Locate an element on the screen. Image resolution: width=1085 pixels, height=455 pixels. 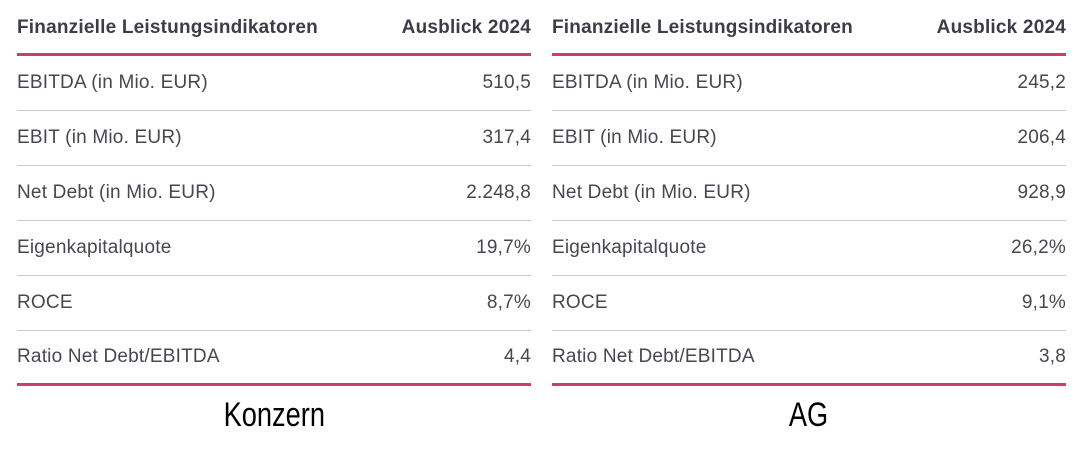
table-row-net-debt: Net Debt (in Mio. EUR) 2.248,8 is located at coordinates (274, 193).